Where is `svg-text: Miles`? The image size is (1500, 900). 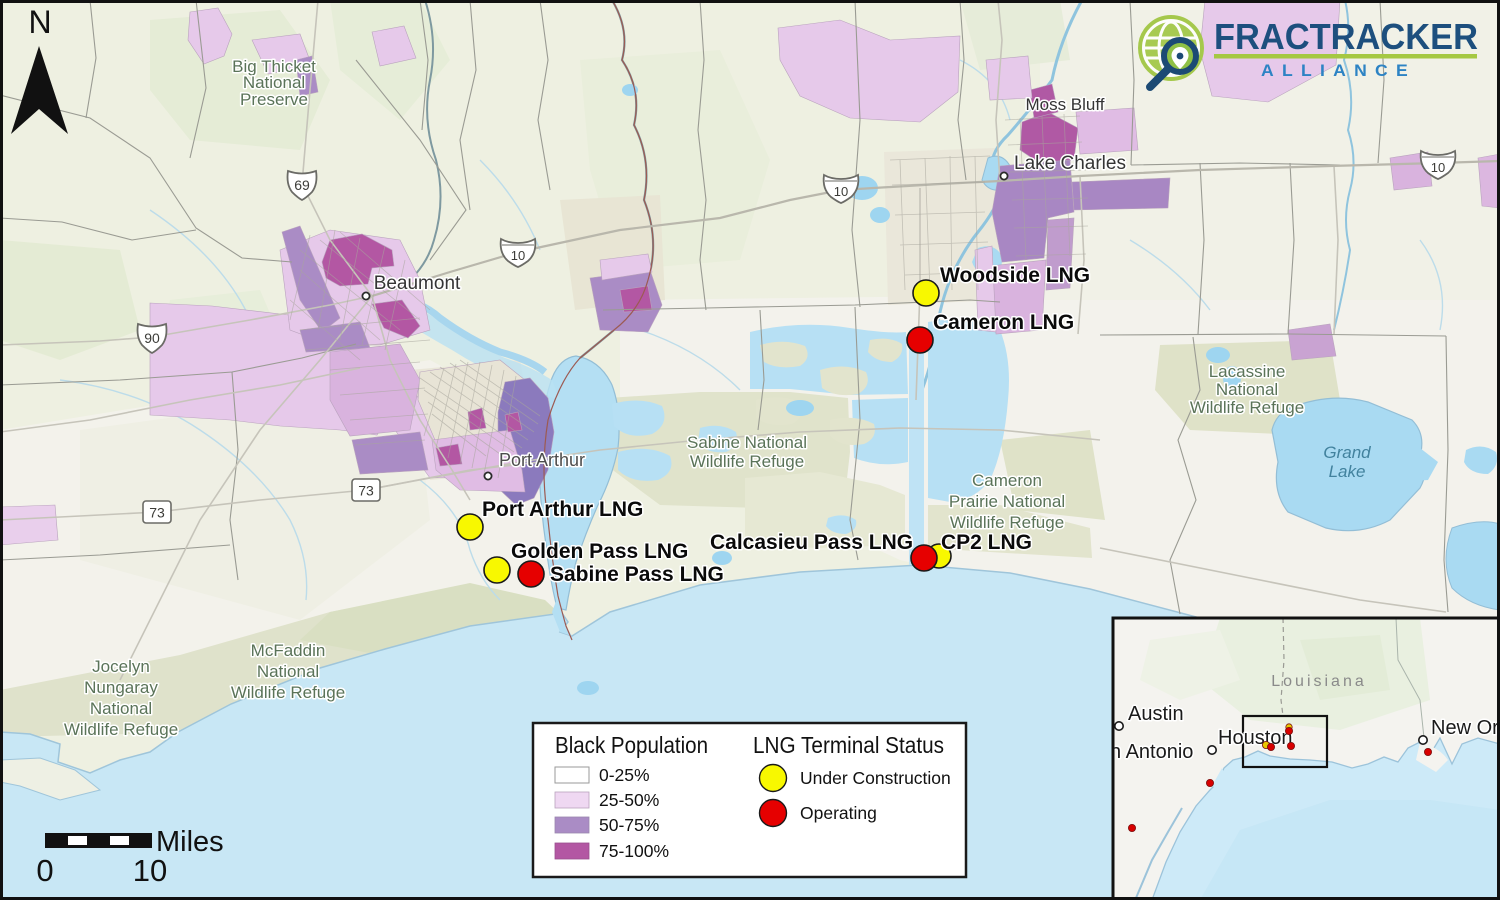
svg-text: Miles is located at coordinates (190, 842).